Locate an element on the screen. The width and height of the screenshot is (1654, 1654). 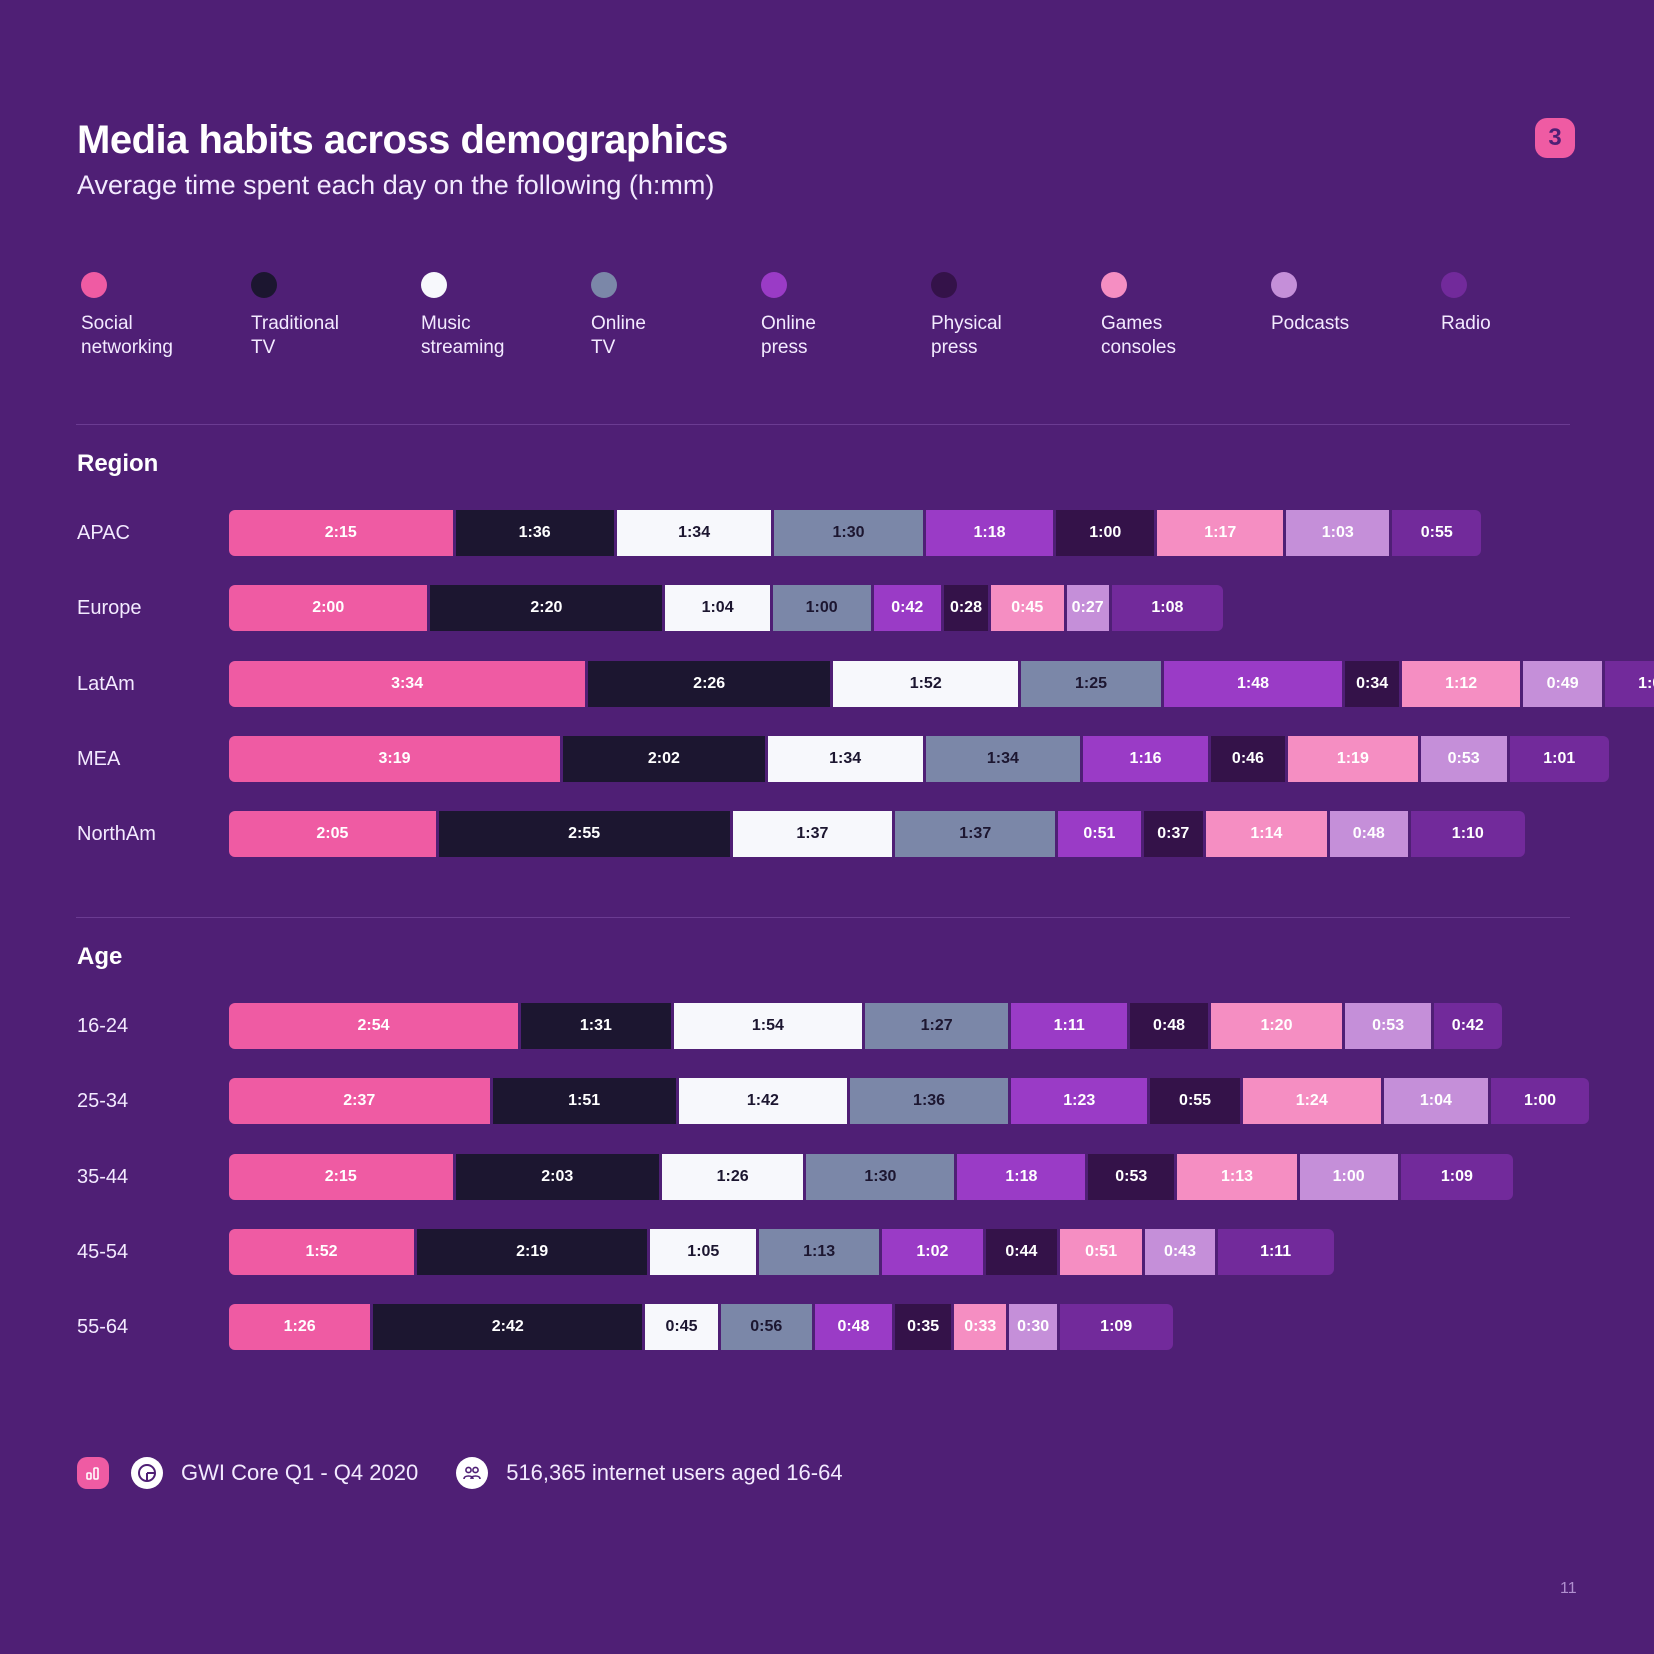
bar-segment: 0:42 is located at coordinates (1468, 1026).